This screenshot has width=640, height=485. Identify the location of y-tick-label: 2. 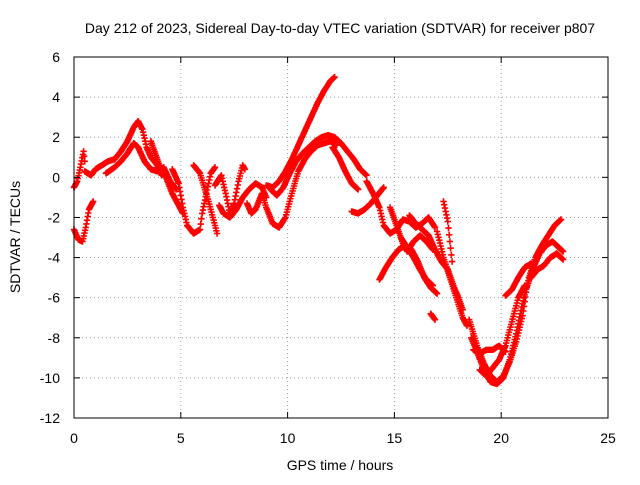
(56, 137).